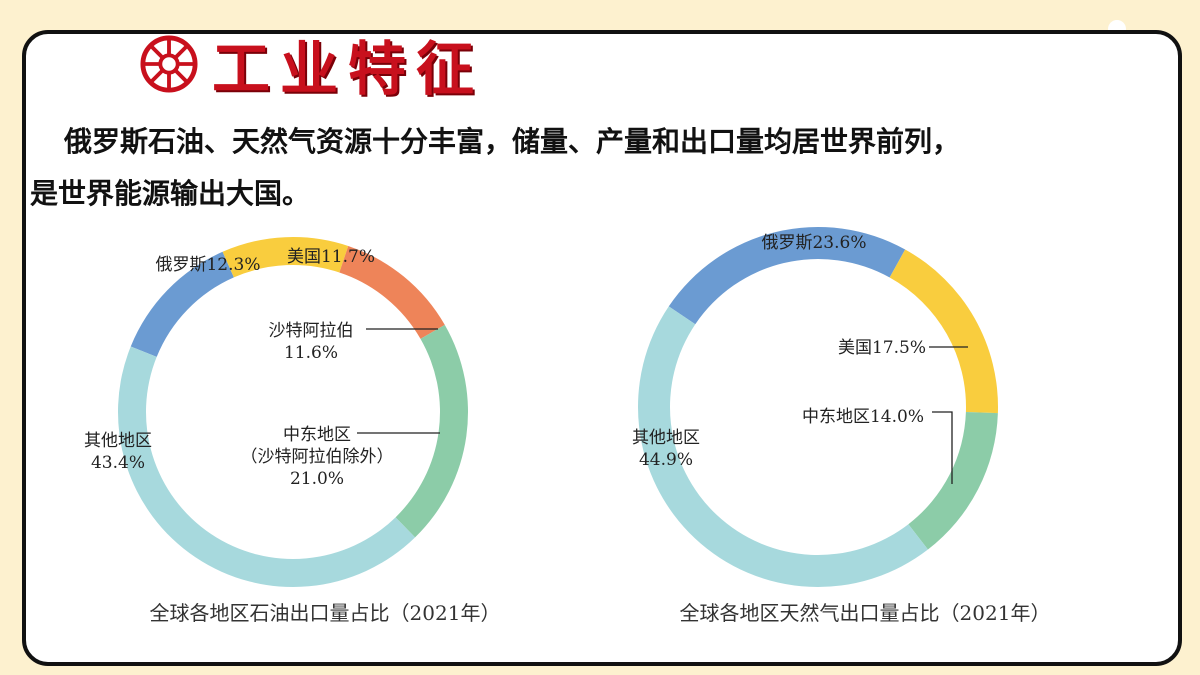 The height and width of the screenshot is (675, 1200). What do you see at coordinates (317, 435) in the screenshot?
I see `slice-label: 中东地区` at bounding box center [317, 435].